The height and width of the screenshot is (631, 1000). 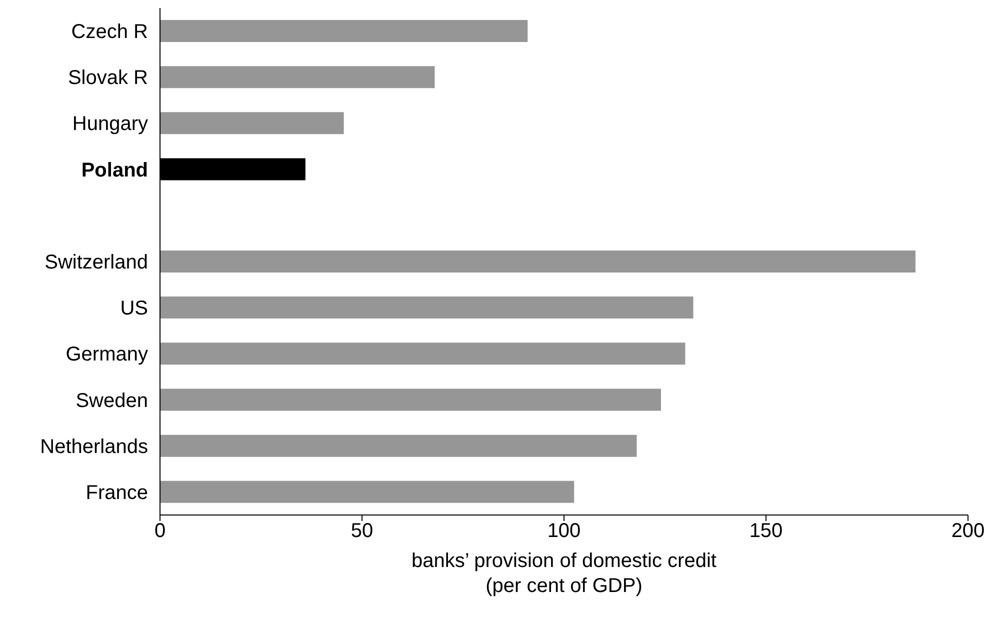 I want to click on x-axis-title: banks’ provision of domestic credit (per cent of GDP), so click(x=564, y=573).